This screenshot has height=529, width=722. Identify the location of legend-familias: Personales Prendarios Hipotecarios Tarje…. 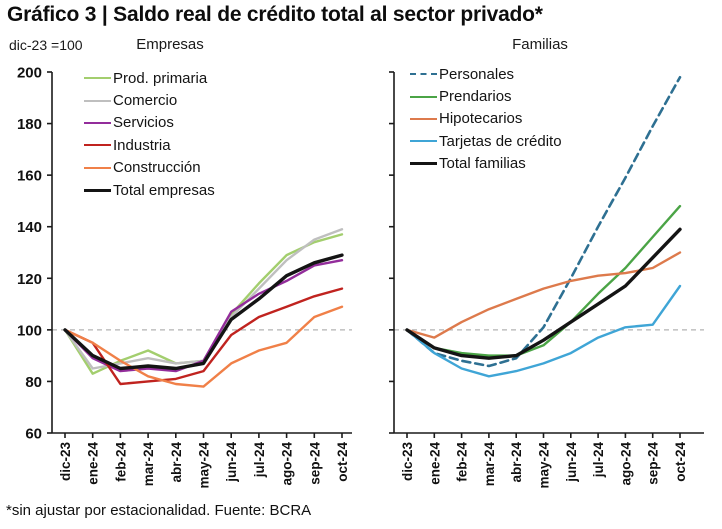
(486, 119).